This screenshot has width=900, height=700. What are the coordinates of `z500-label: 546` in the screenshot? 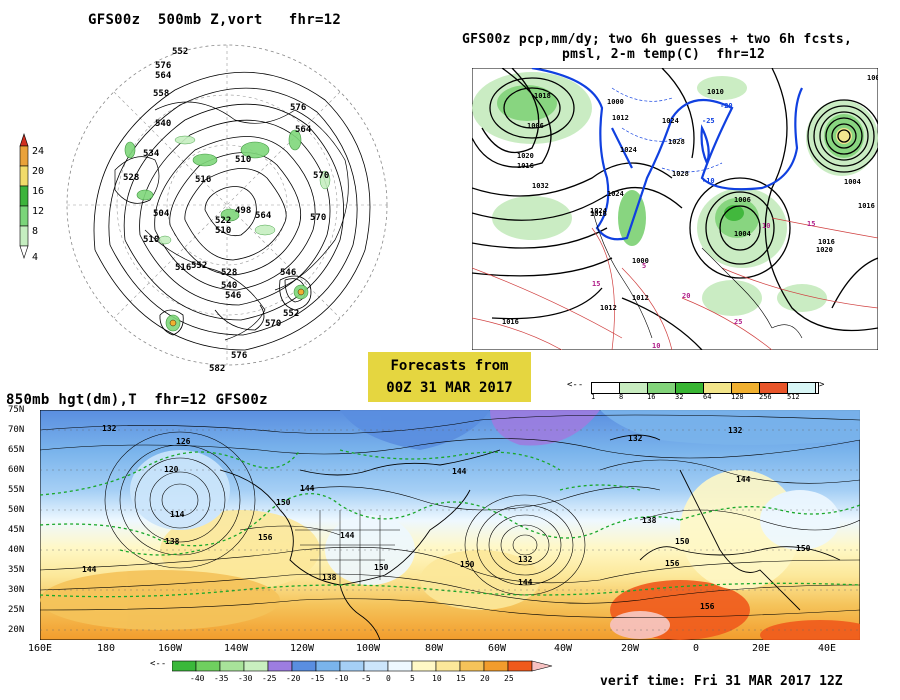 It's located at (233, 296).